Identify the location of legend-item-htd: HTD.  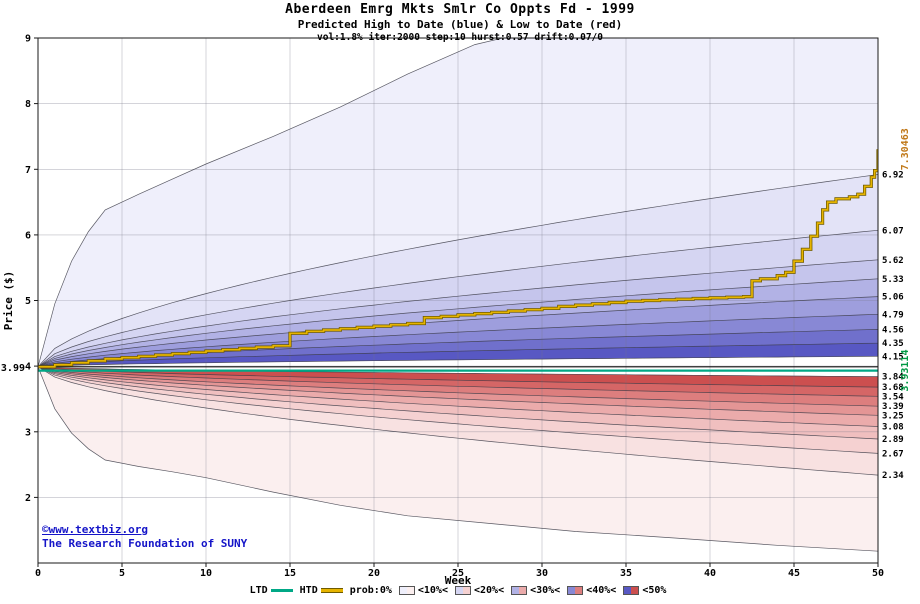
(321, 590).